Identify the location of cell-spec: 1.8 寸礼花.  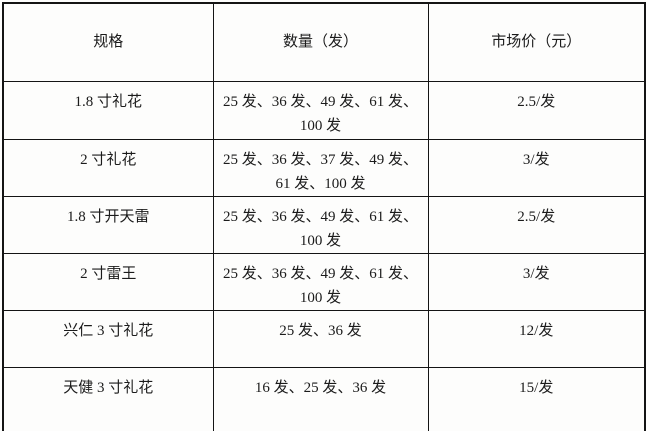
(108, 110).